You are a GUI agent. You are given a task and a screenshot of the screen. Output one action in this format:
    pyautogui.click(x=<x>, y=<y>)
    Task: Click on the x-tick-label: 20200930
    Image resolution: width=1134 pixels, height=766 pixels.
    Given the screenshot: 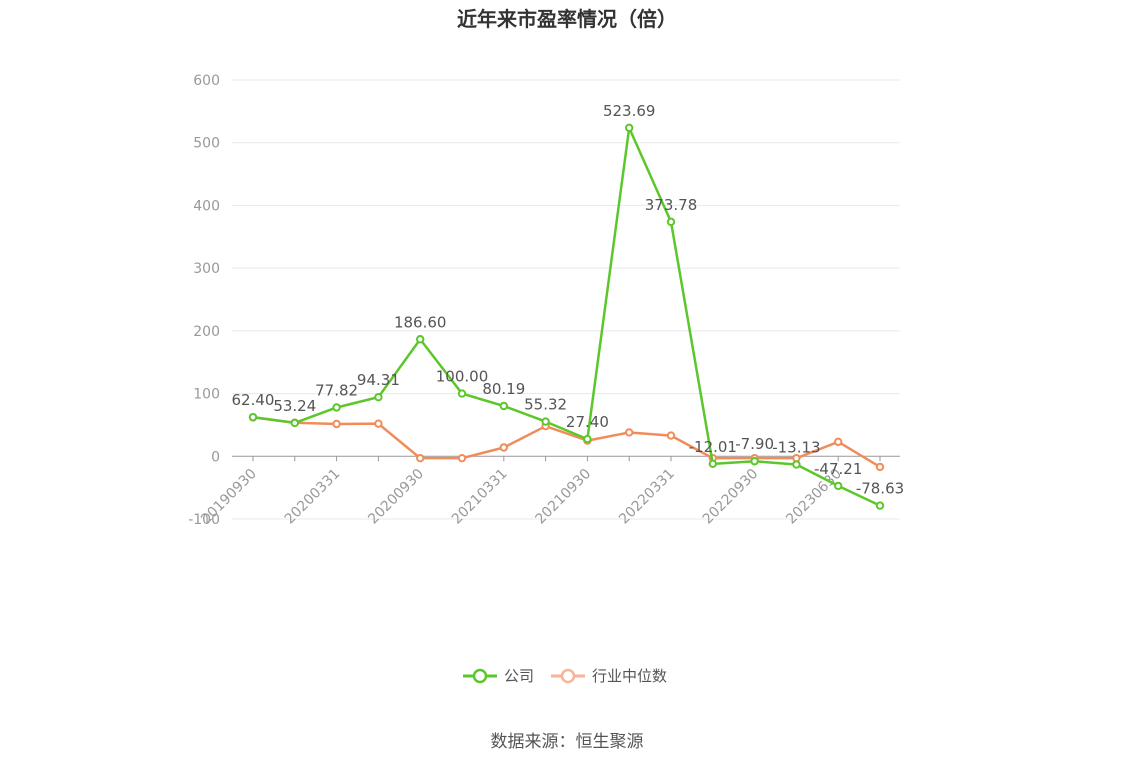 What is the action you would take?
    pyautogui.click(x=396, y=497)
    